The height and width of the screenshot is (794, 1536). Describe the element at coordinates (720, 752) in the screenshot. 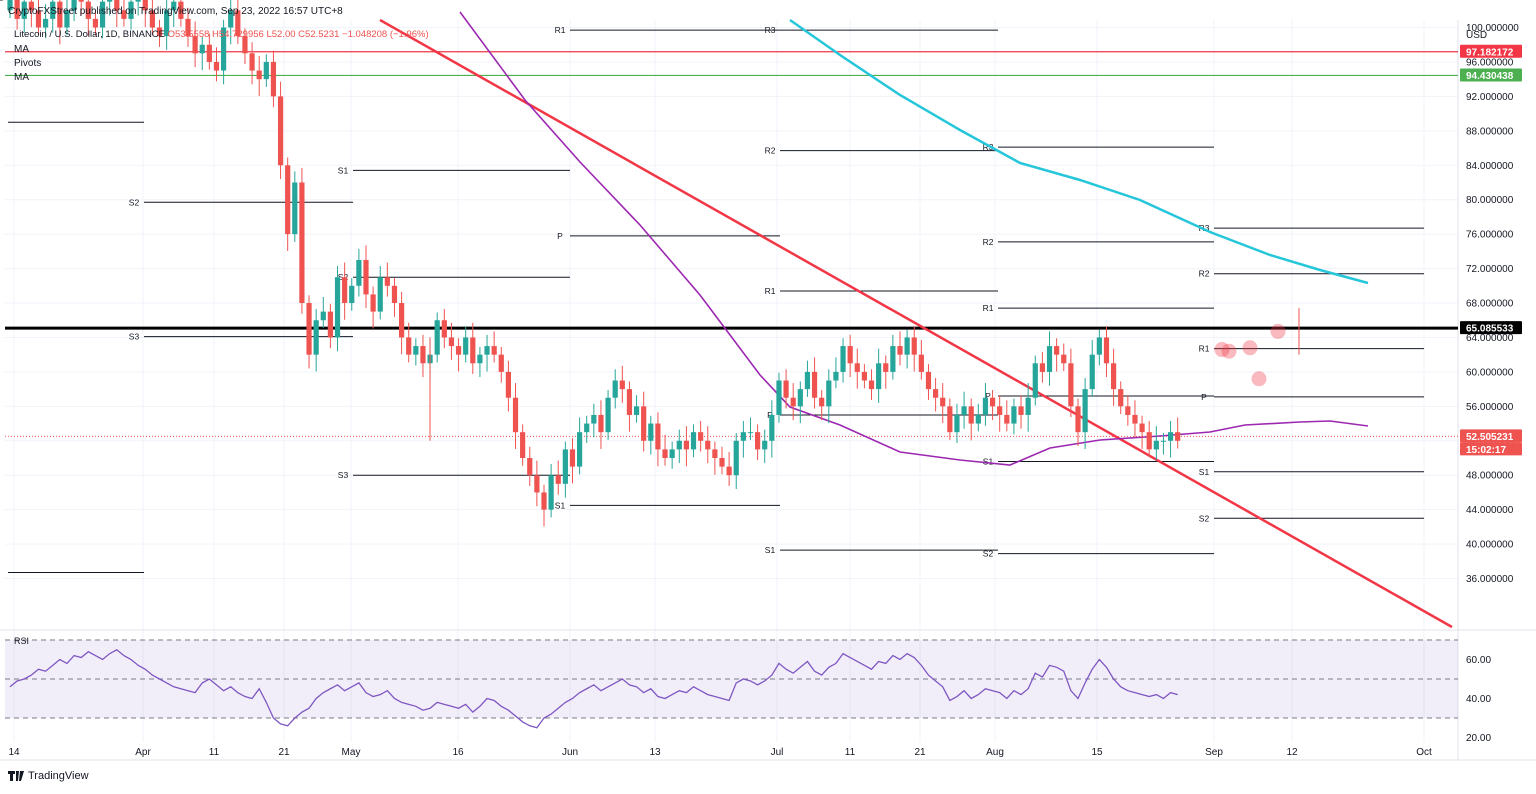

I see `time-axis: 14 Apr 11 21 May 16 Jun 13 Jul 11 21 Aug 15 Sep 12 Oct` at that location.